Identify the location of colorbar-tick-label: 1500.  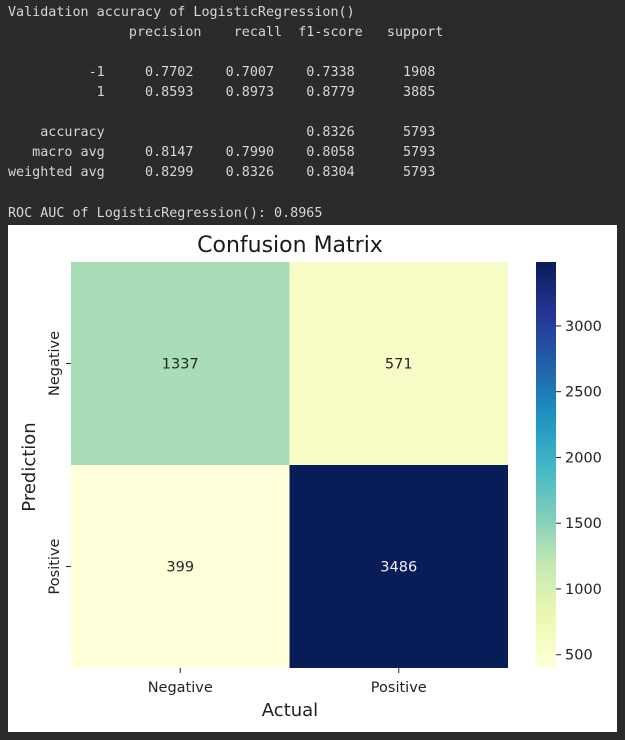
(583, 524).